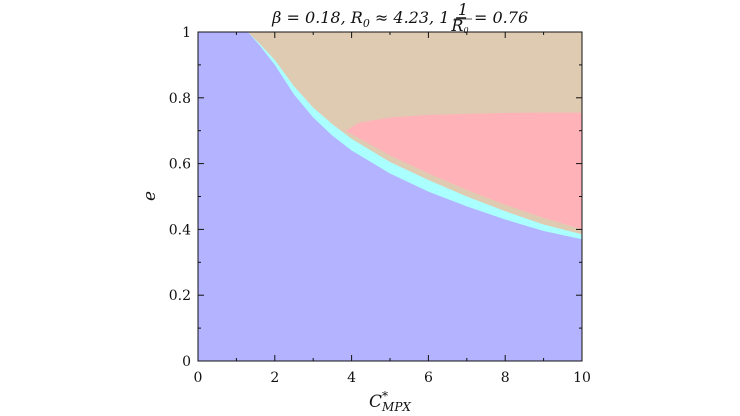 The image size is (740, 416). I want to click on x-tick-label: 8, so click(505, 378).